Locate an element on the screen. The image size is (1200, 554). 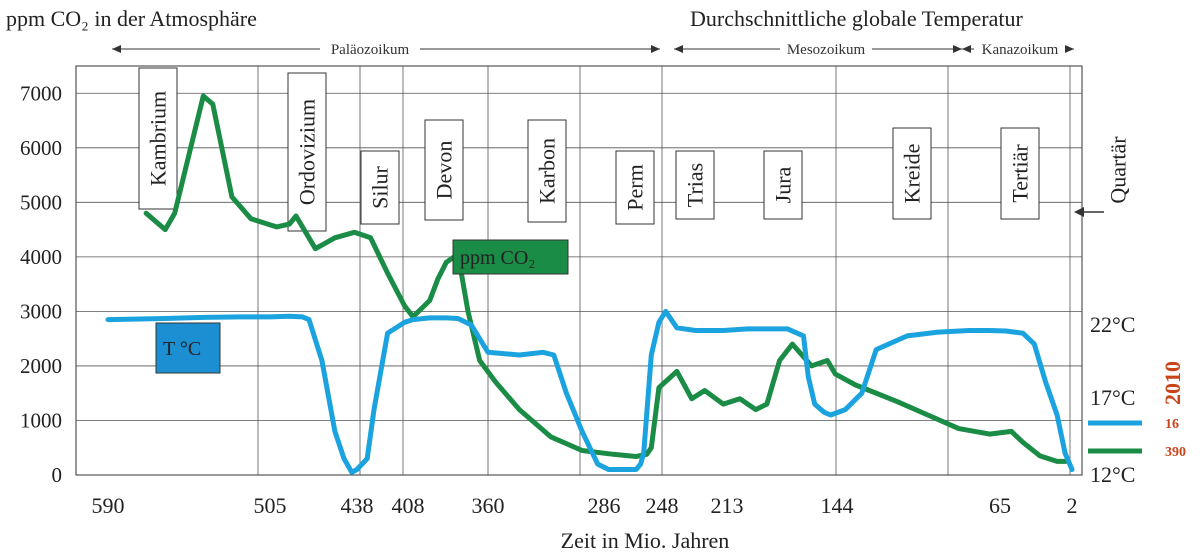
x-tick-label: 590 is located at coordinates (108, 505).